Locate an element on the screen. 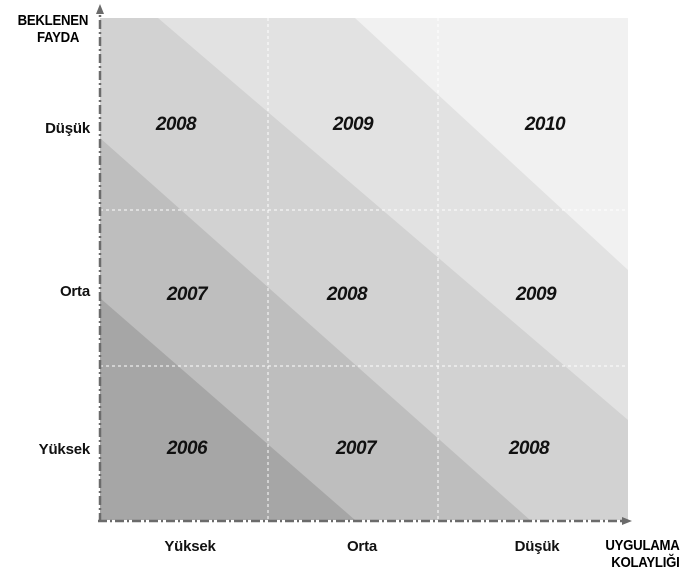 The image size is (689, 579). col-label-dusuk: Düşük is located at coordinates (537, 546).